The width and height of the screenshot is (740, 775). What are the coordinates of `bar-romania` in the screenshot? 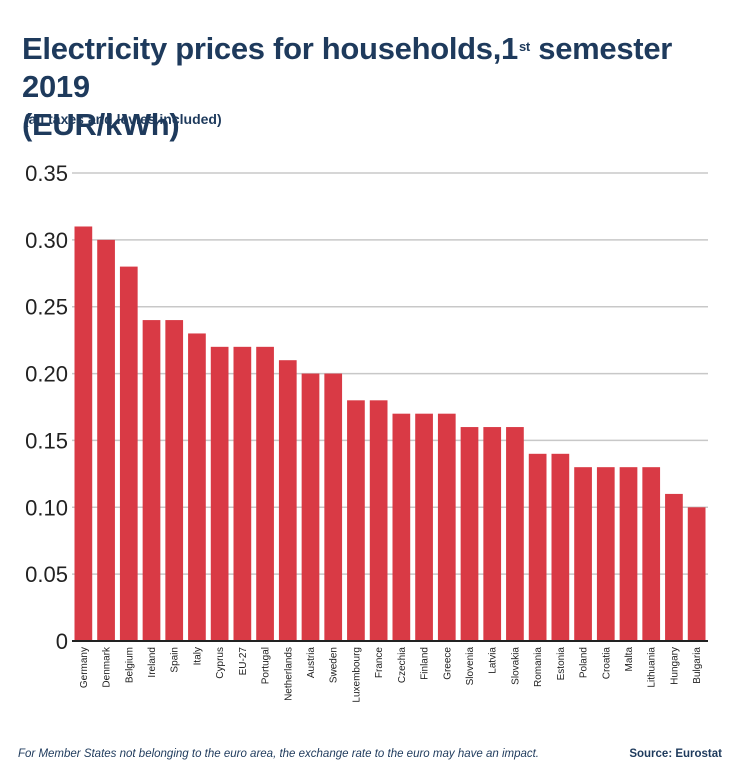 It's located at (537, 547).